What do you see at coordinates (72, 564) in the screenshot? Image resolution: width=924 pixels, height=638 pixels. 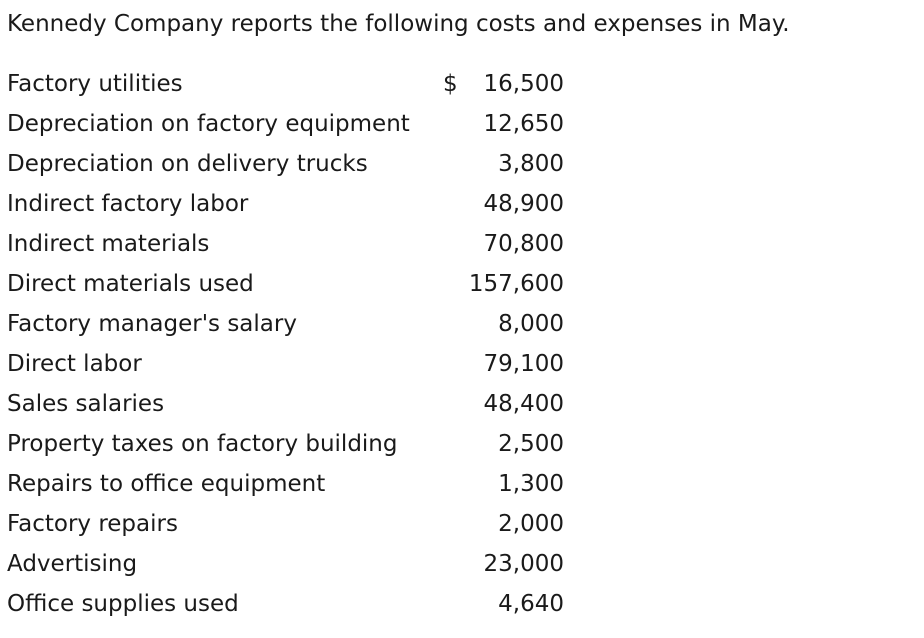 I see `item-label: Advertising` at bounding box center [72, 564].